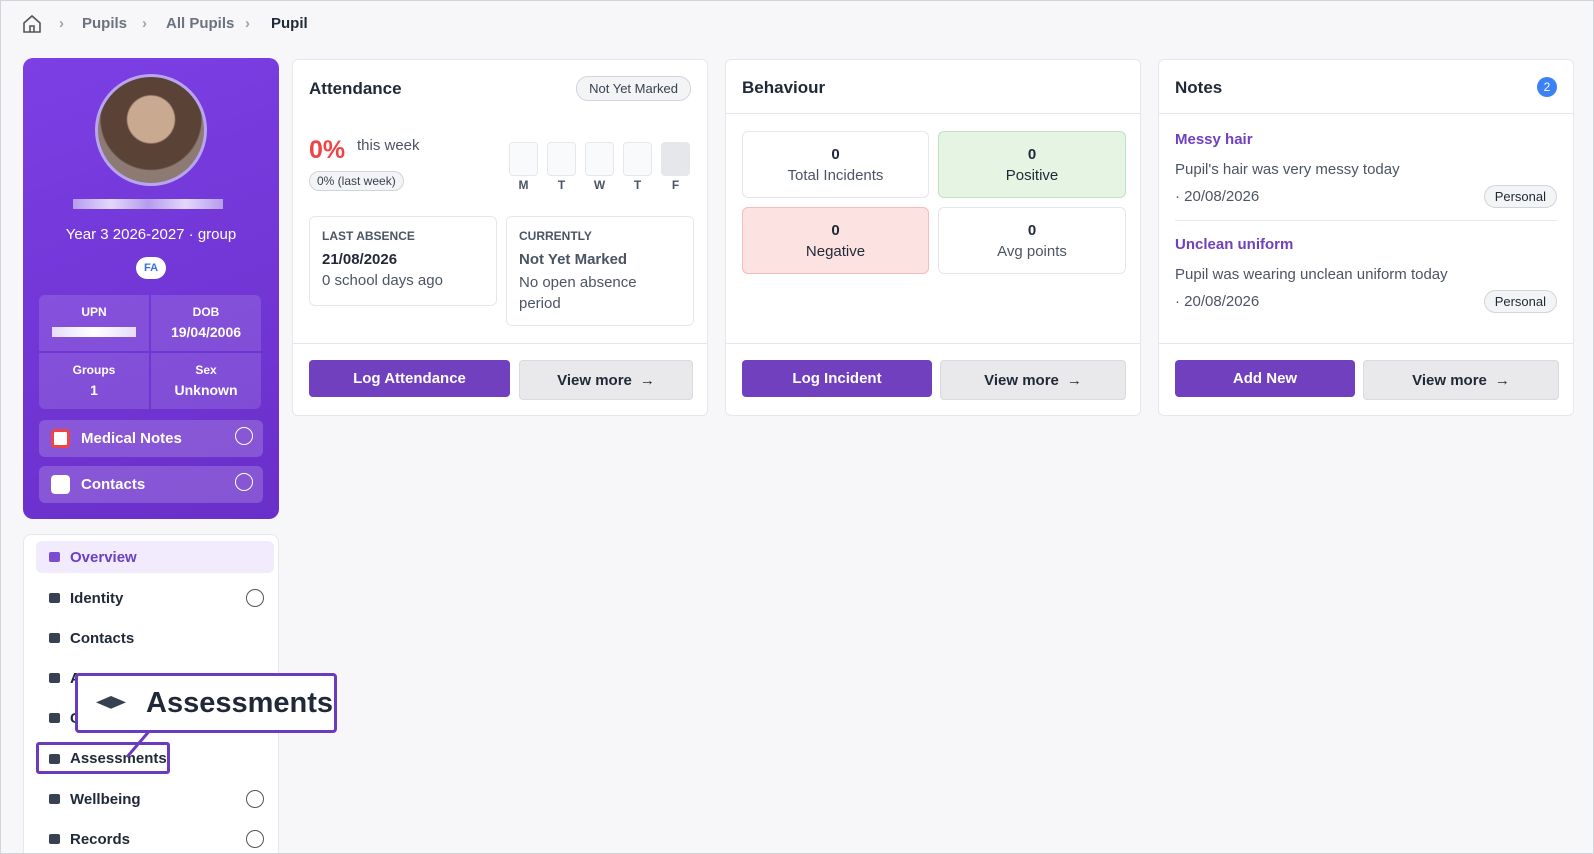 The width and height of the screenshot is (1594, 854). Describe the element at coordinates (1032, 175) in the screenshot. I see `stat-label: Positive` at that location.